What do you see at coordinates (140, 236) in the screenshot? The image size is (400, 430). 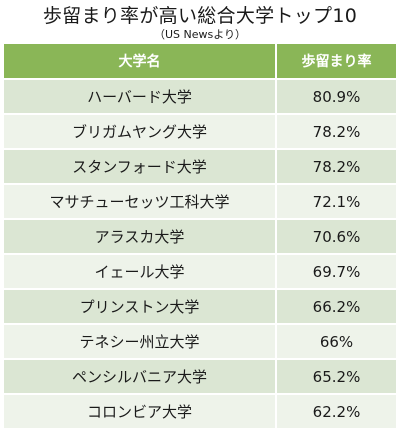 I see `university-name: アラスカ大学` at bounding box center [140, 236].